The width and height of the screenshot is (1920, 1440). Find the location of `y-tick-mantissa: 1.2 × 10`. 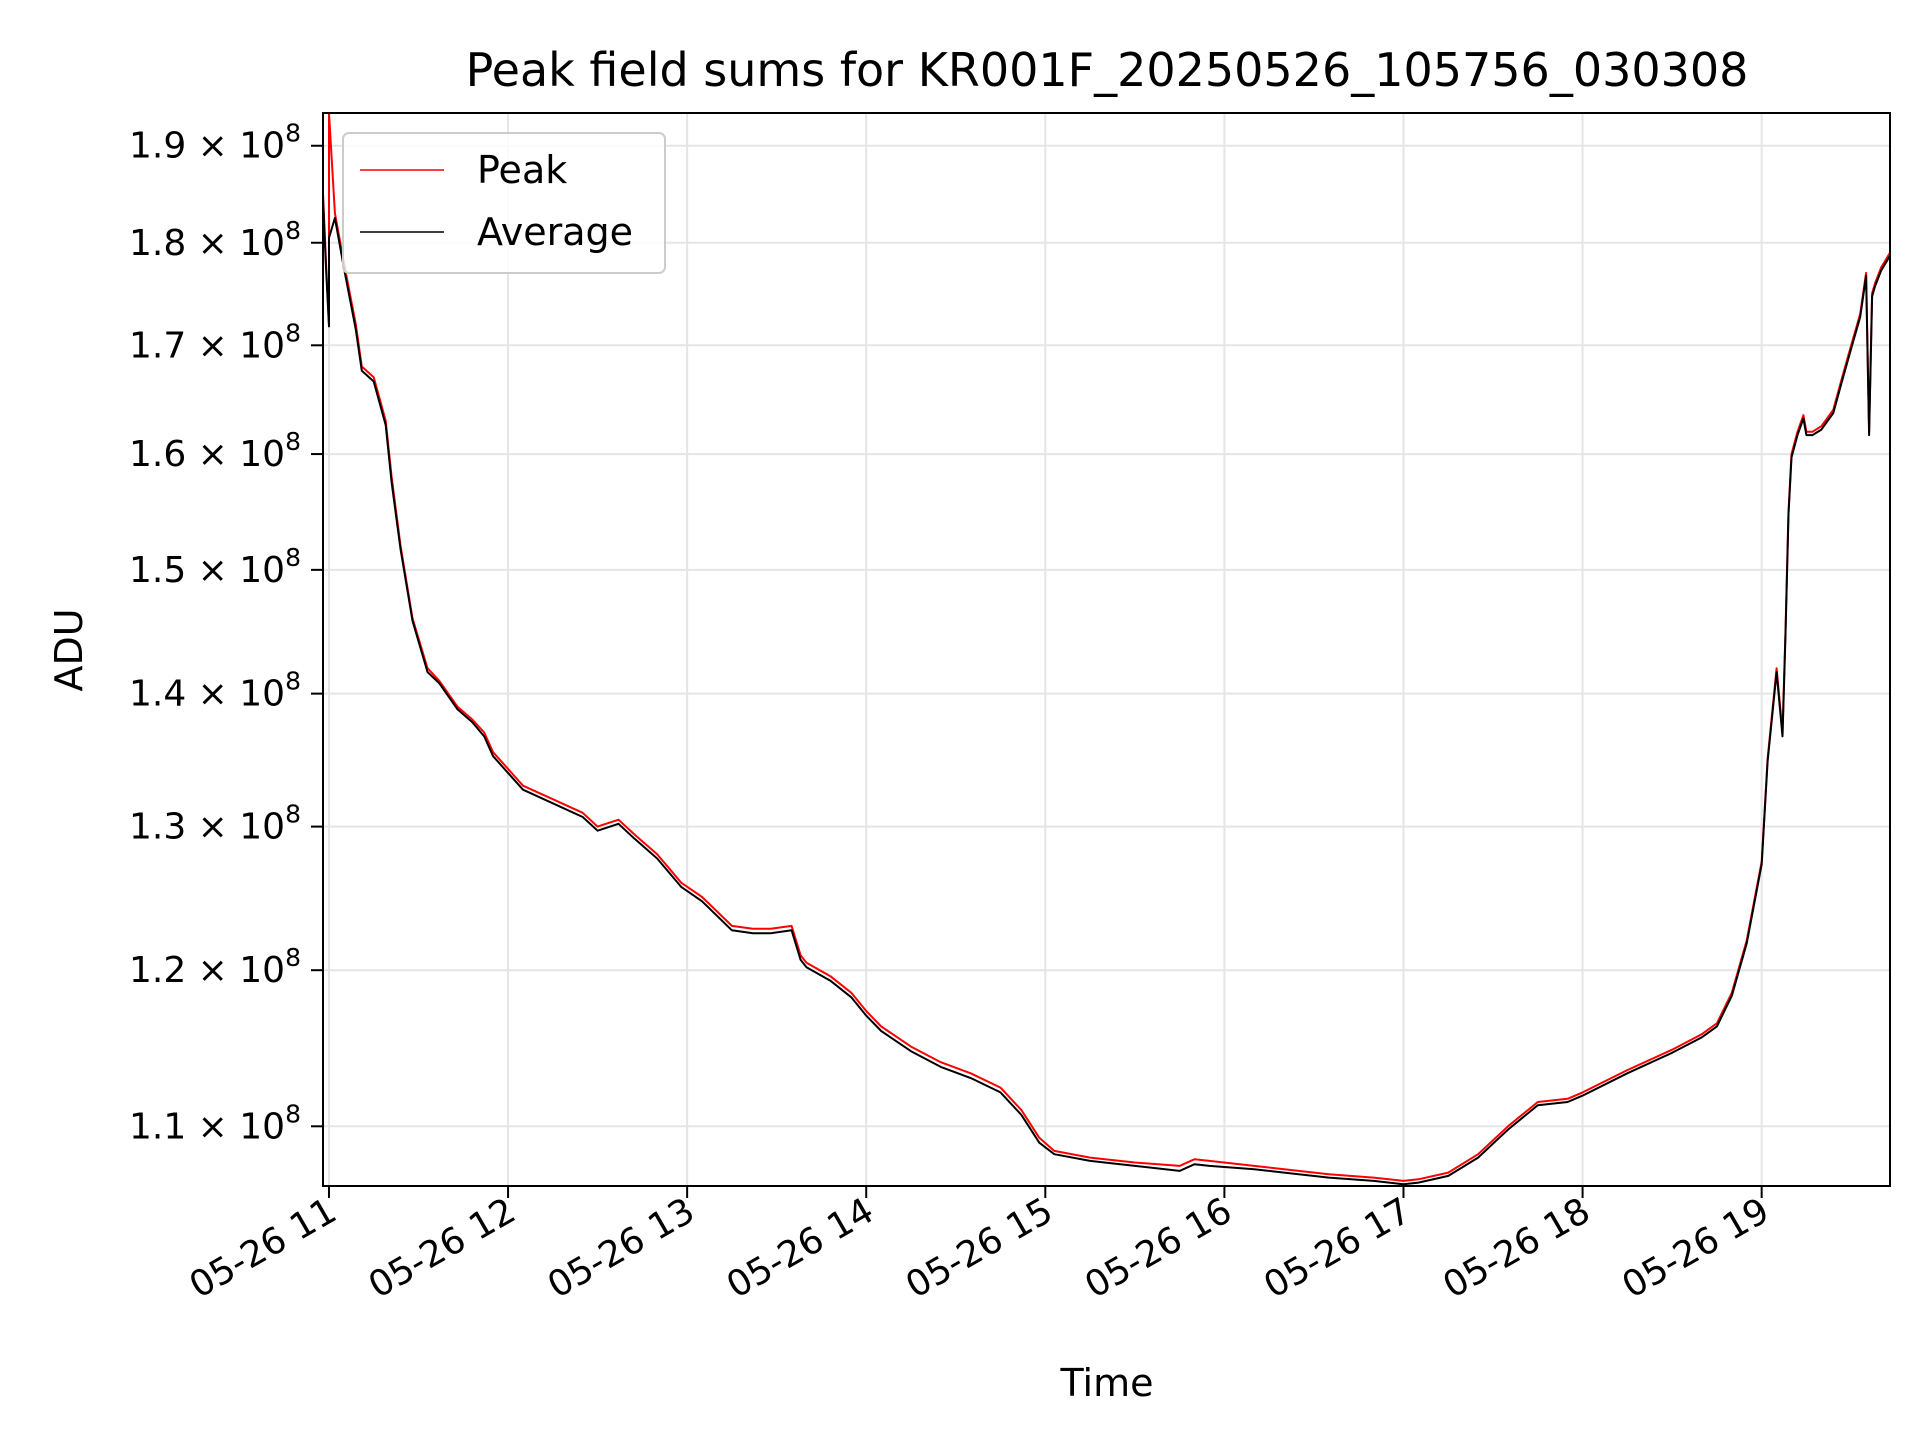

y-tick-mantissa: 1.2 × 10 is located at coordinates (207, 970).